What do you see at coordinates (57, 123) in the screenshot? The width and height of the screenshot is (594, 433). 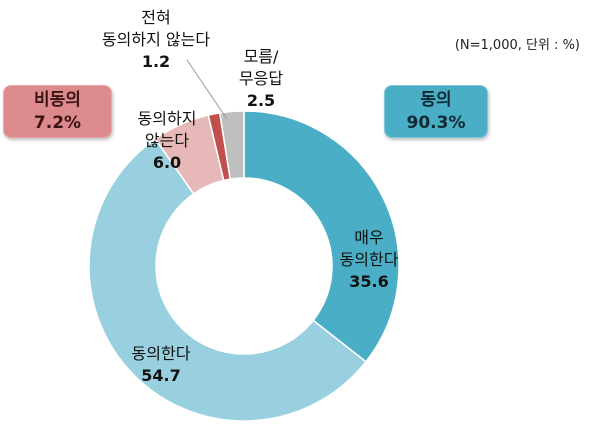 I see `disagree-badge-value: 7.2%` at bounding box center [57, 123].